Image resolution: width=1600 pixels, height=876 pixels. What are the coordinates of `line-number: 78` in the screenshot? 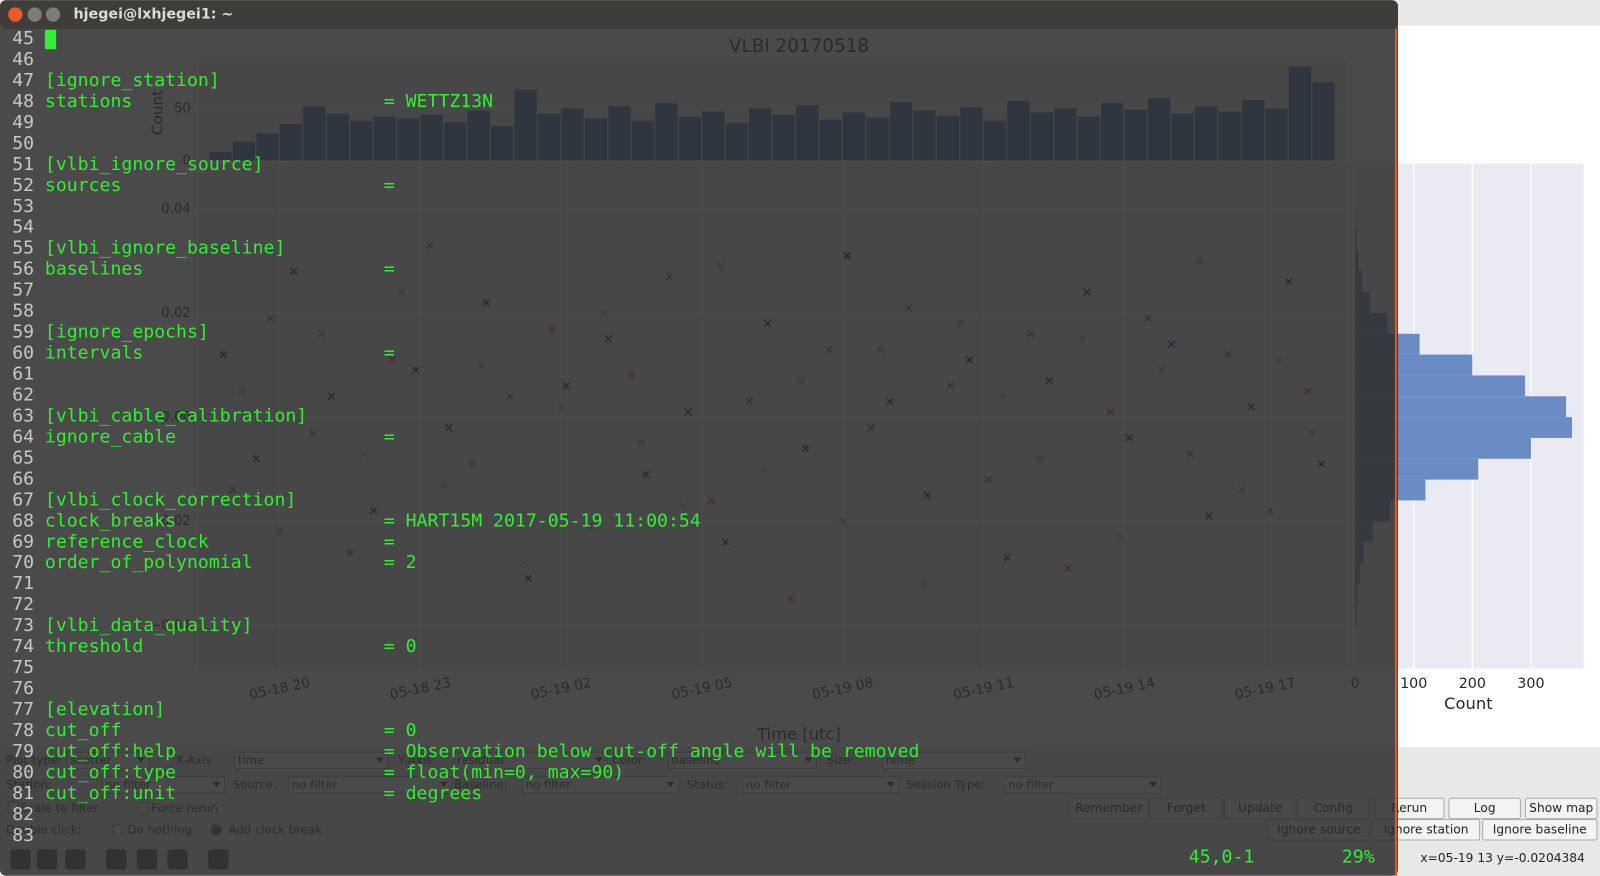 It's located at (23, 730).